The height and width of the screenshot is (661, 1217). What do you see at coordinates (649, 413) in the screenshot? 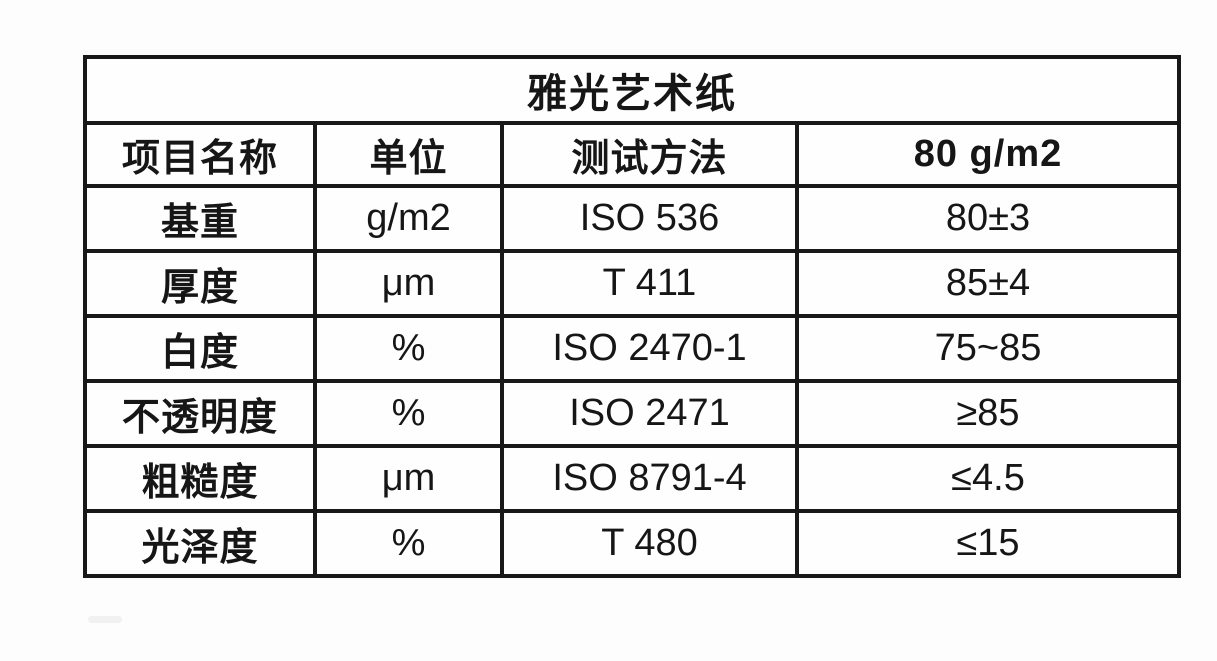
I see `cell-test-method: ISO 2471` at bounding box center [649, 413].